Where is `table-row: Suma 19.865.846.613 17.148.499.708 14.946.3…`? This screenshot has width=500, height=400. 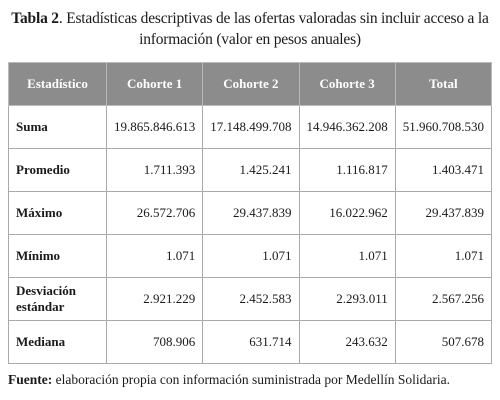
table-row: Suma 19.865.846.613 17.148.499.708 14.946.3… is located at coordinates (250, 127).